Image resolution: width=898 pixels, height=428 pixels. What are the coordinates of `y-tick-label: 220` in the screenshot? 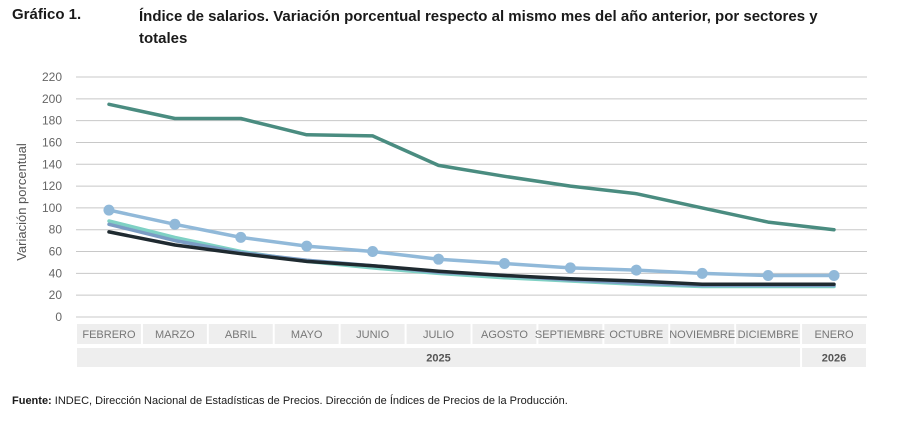 It's located at (52, 77).